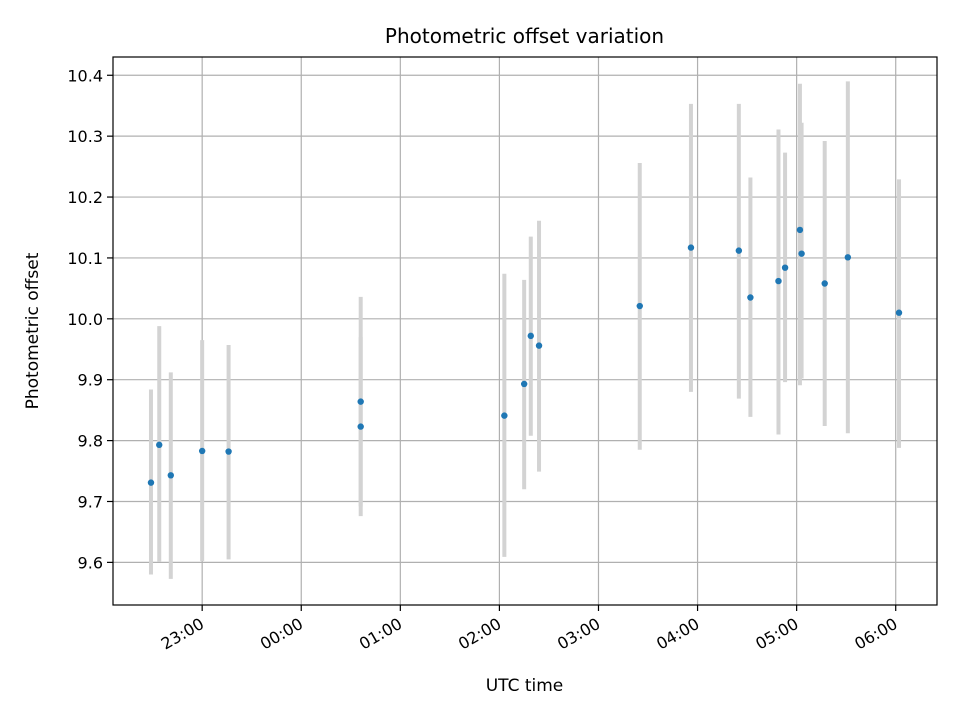  What do you see at coordinates (524, 36) in the screenshot?
I see `chart-title: Photometric offset variation` at bounding box center [524, 36].